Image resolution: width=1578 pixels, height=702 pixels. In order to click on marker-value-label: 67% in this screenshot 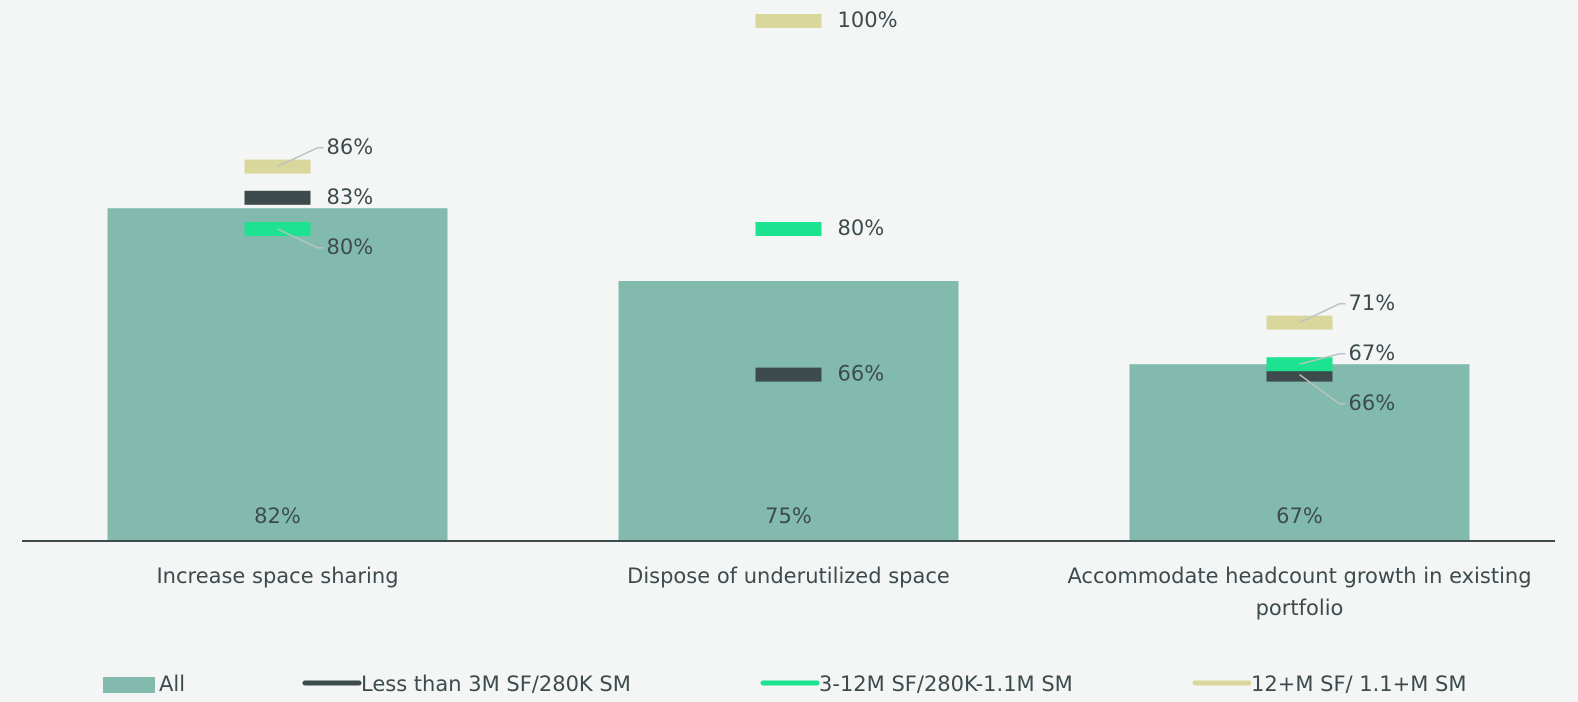, I will do `click(1372, 353)`.